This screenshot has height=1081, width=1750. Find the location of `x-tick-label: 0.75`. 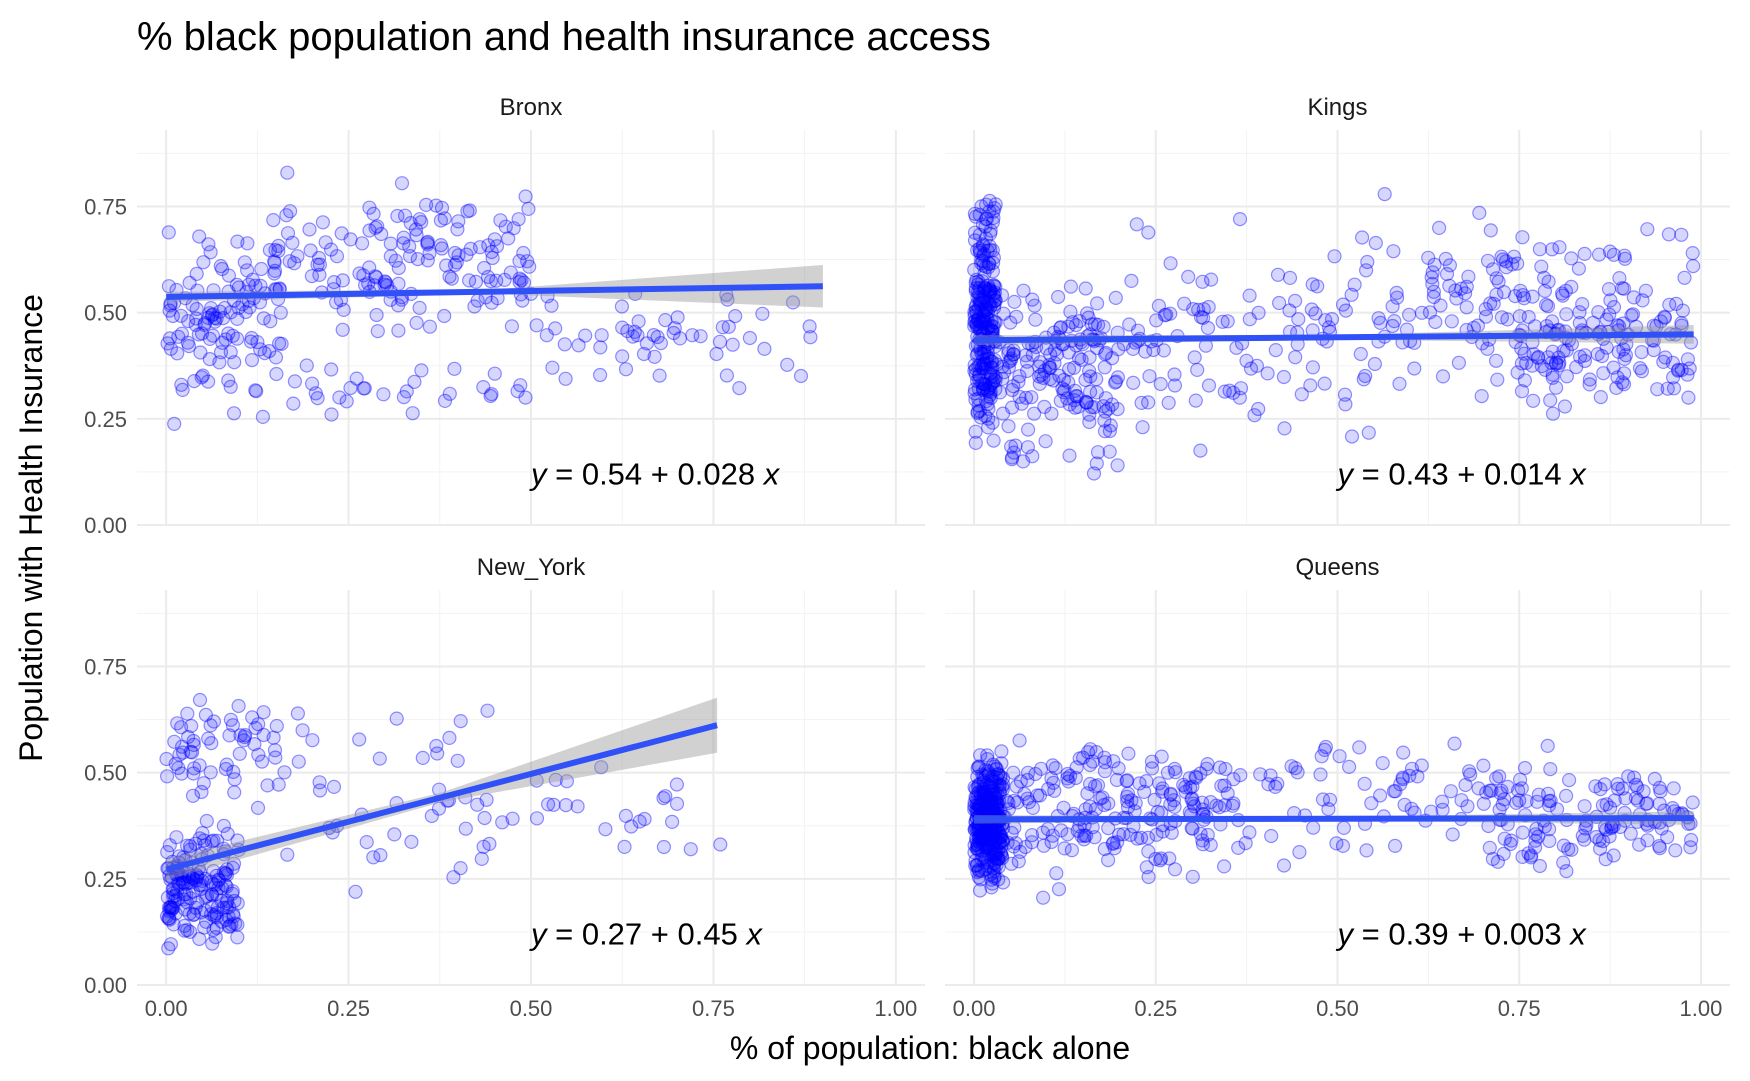

x-tick-label: 0.75 is located at coordinates (1519, 1008).